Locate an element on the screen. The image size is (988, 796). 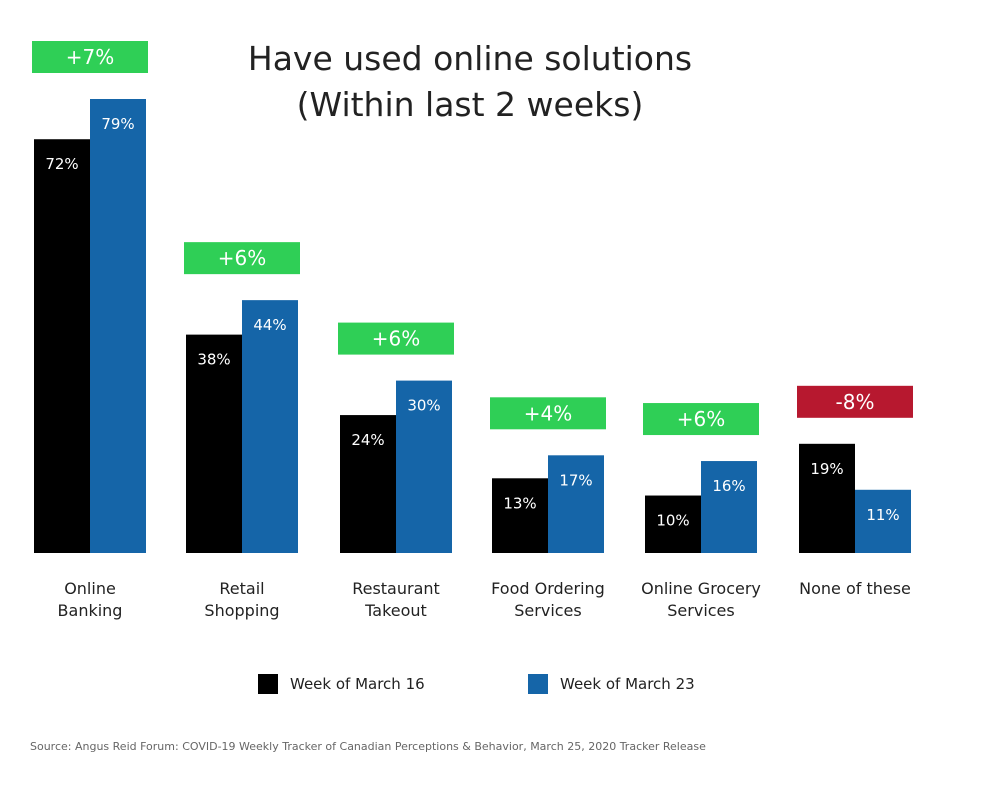
data-label-march-23-0: 79% is located at coordinates (117, 124).